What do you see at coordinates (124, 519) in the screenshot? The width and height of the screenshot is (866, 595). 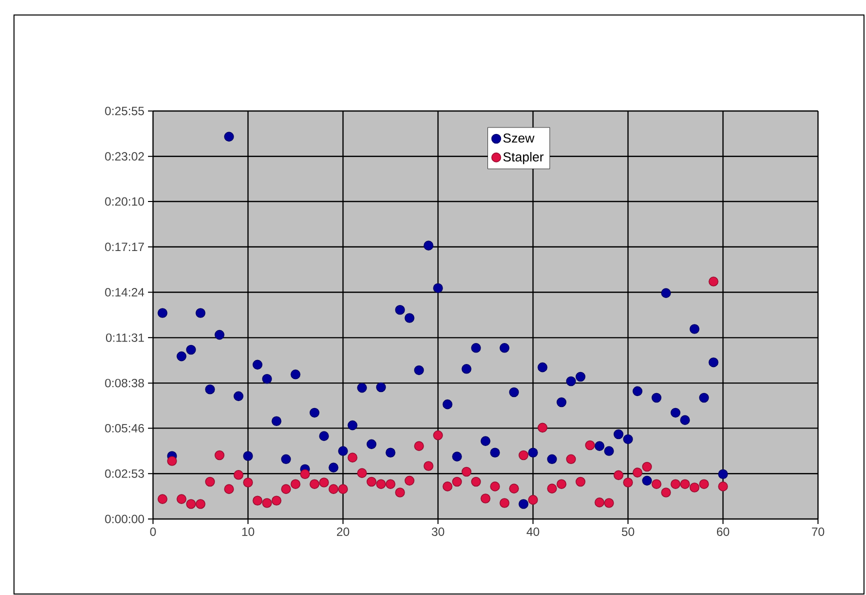 I see `y-tick-label: 0:00:00` at bounding box center [124, 519].